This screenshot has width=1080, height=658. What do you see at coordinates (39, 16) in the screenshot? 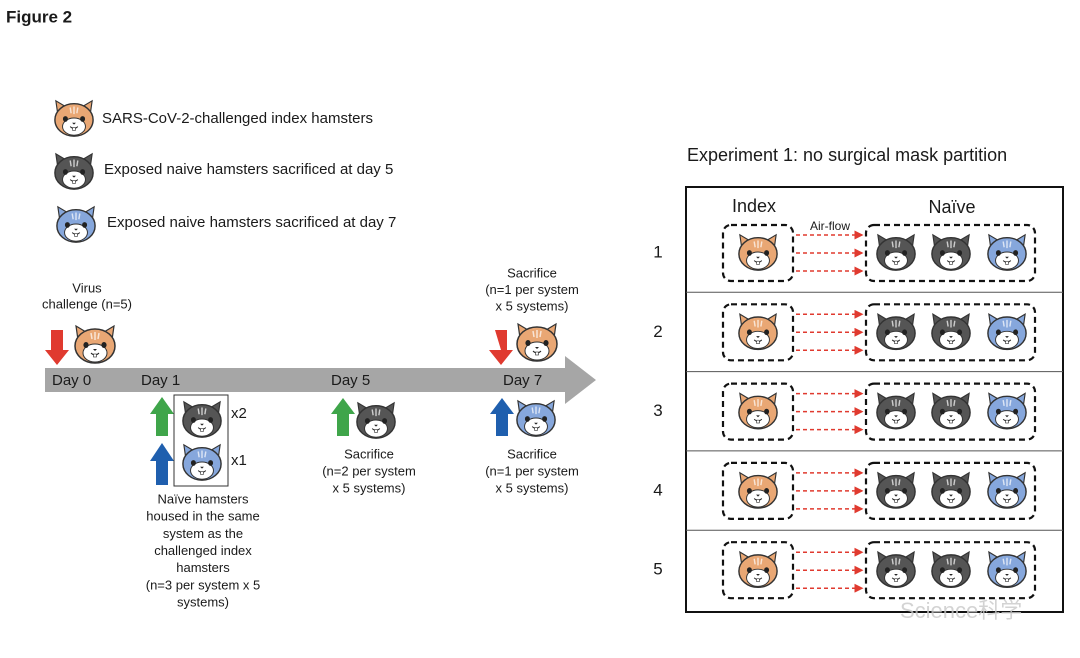
I see `figure-title: Figure 2` at bounding box center [39, 16].